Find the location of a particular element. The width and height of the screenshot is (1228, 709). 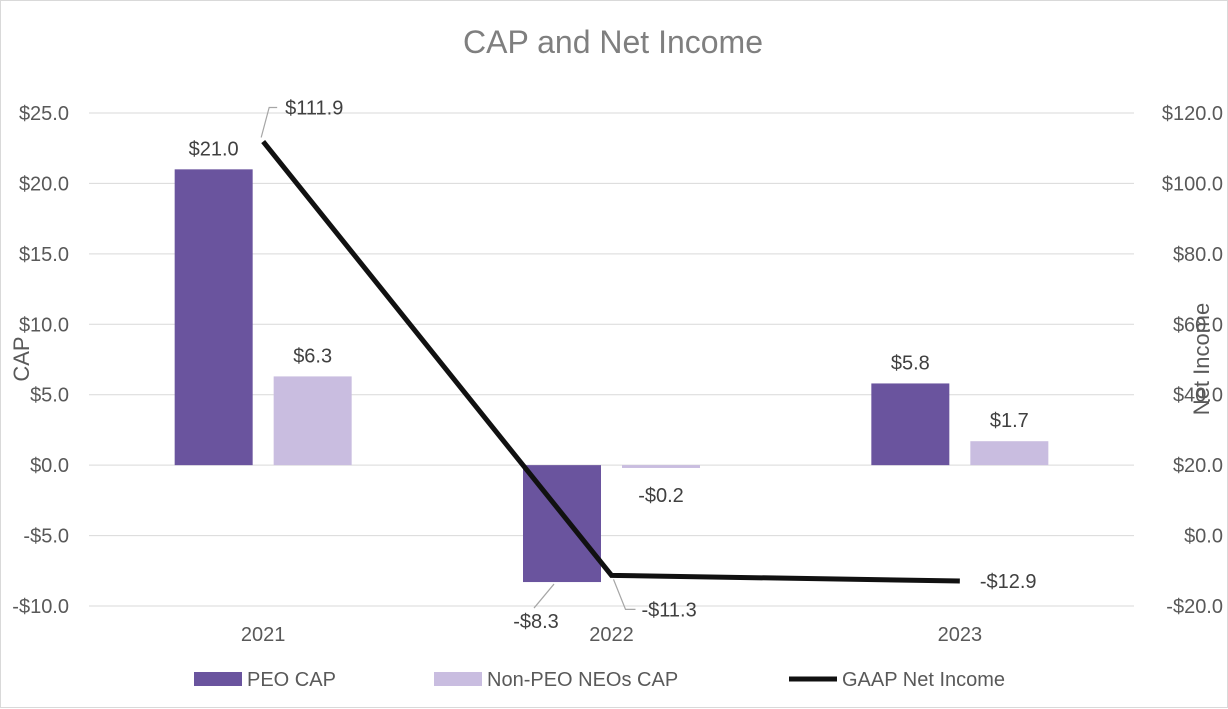

bar-peo-cap-2023 is located at coordinates (910, 424).